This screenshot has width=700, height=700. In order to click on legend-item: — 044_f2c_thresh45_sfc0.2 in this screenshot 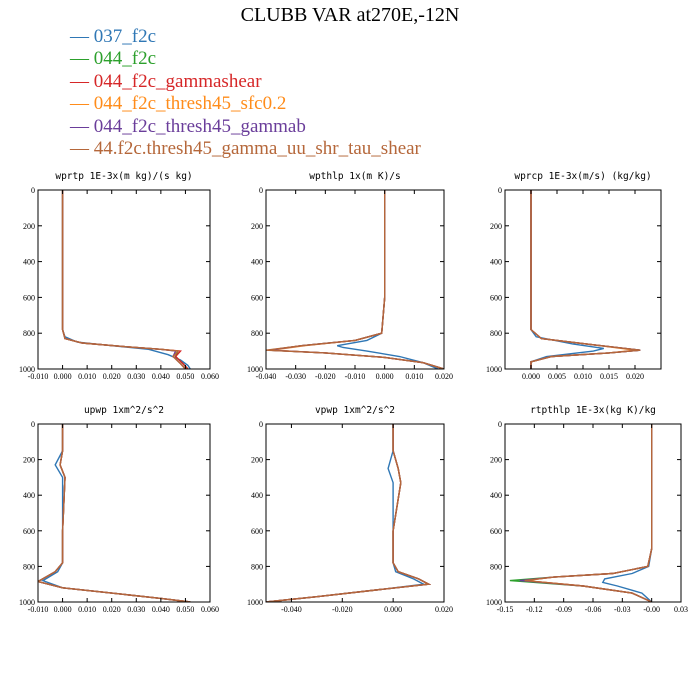, I will do `click(178, 104)`.